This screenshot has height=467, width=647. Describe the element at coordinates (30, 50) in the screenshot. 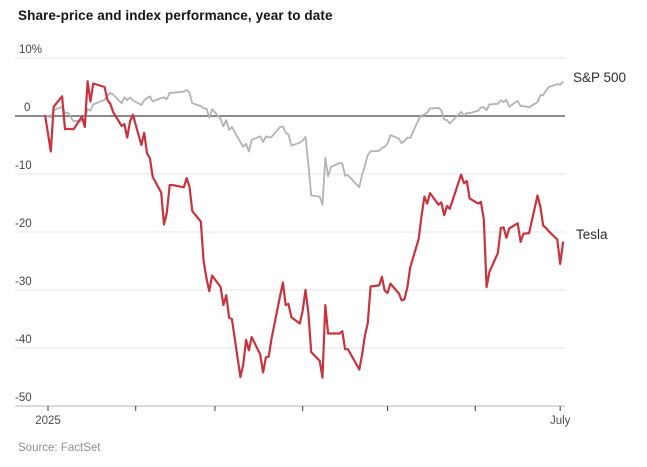

I see `y-axis-label: 10%` at that location.